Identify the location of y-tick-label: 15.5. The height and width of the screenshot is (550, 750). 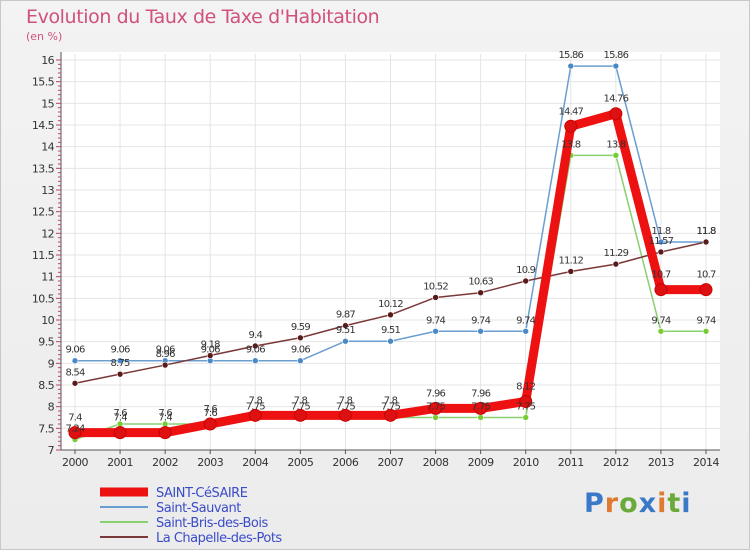
(43, 82).